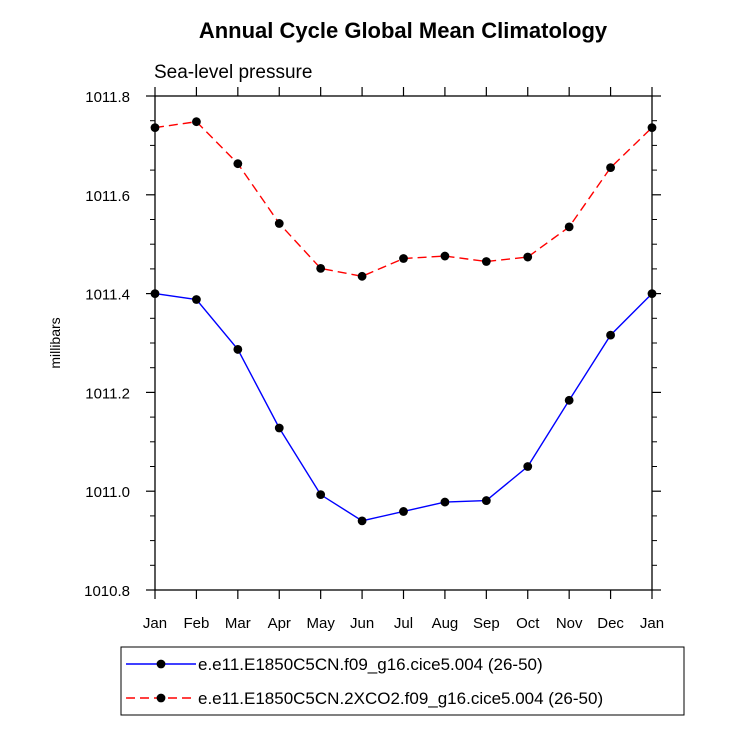  What do you see at coordinates (107, 591) in the screenshot?
I see `y-tick-label: 1010.8` at bounding box center [107, 591].